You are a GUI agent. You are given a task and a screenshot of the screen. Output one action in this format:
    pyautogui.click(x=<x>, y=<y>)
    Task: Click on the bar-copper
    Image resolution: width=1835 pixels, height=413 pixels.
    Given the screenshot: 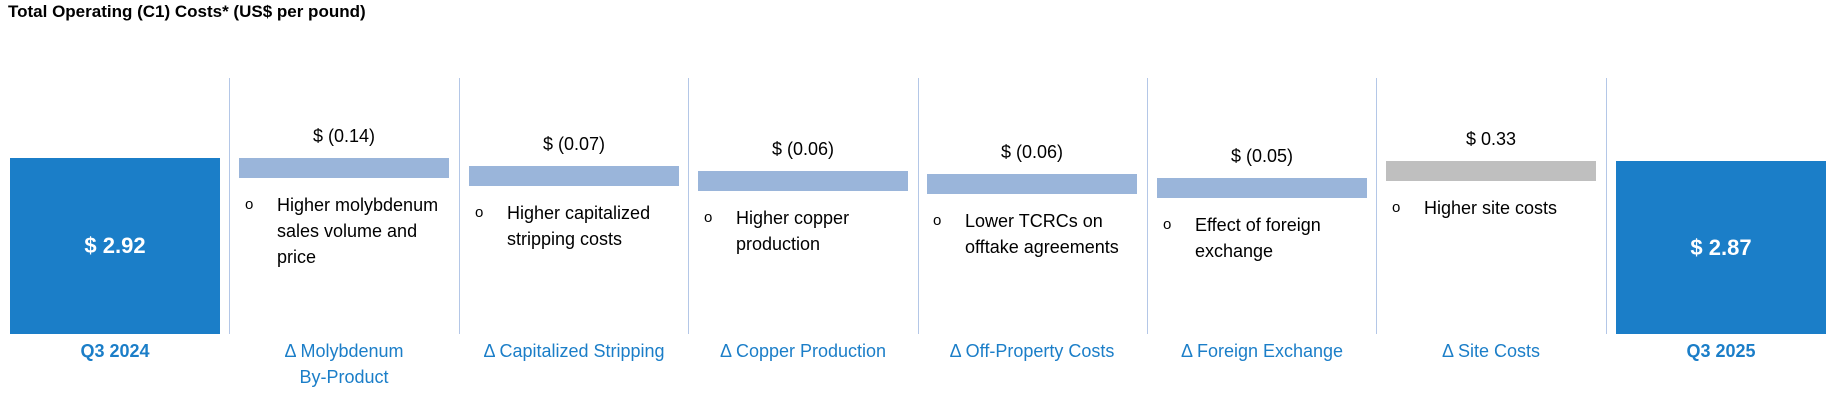 What is the action you would take?
    pyautogui.click(x=803, y=181)
    